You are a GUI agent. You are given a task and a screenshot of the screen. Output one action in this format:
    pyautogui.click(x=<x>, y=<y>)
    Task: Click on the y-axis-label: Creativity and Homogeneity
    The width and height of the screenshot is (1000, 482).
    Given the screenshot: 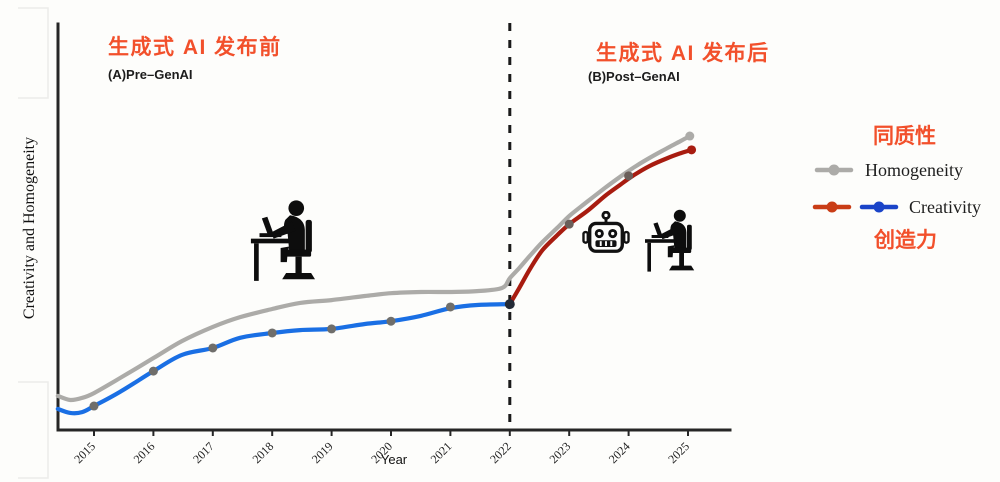 What is the action you would take?
    pyautogui.click(x=29, y=228)
    